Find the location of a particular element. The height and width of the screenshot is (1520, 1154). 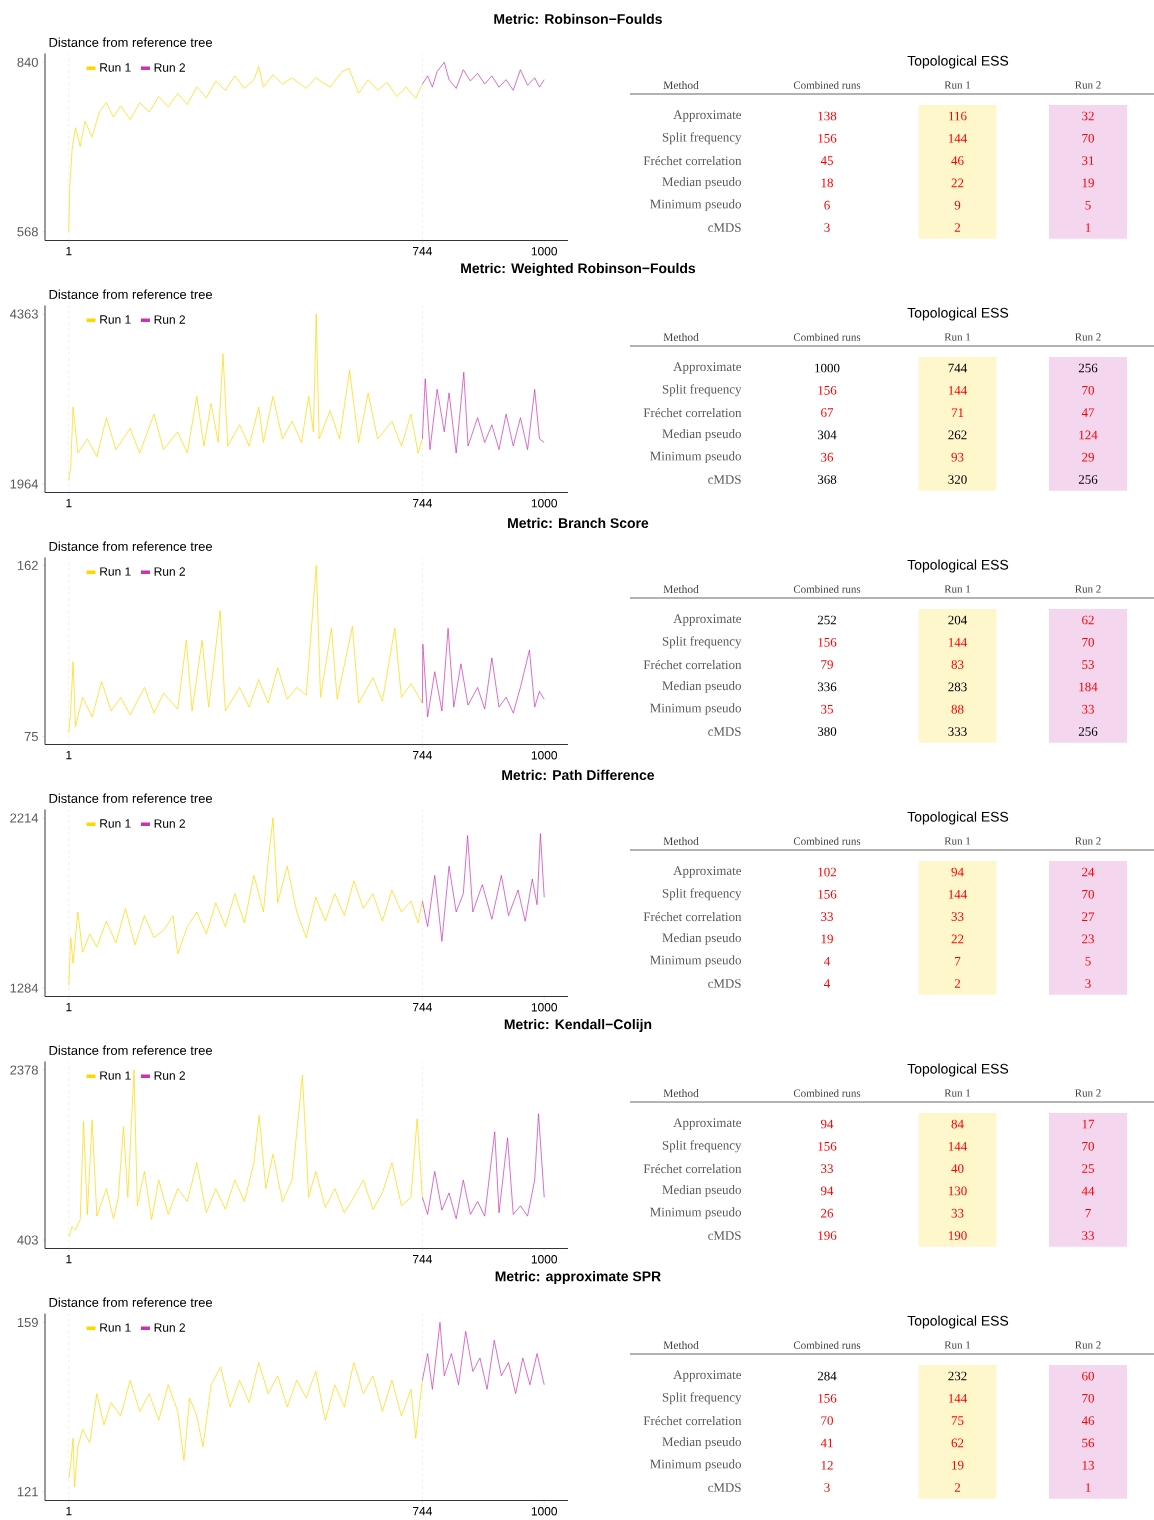

data-label: 5 is located at coordinates (1088, 961).